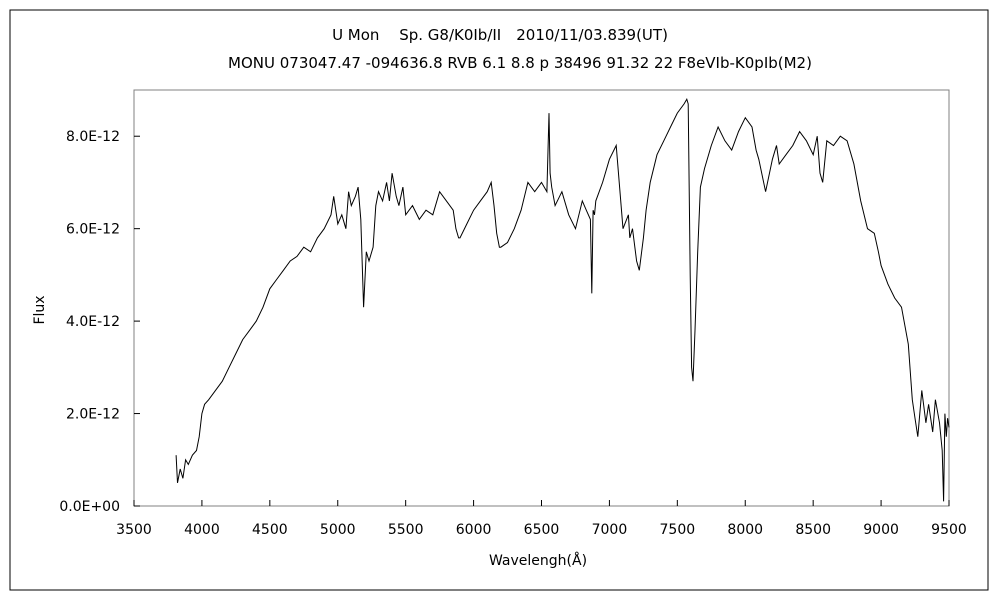  What do you see at coordinates (93, 137) in the screenshot?
I see `y-tick-label: 8.0E-12` at bounding box center [93, 137].